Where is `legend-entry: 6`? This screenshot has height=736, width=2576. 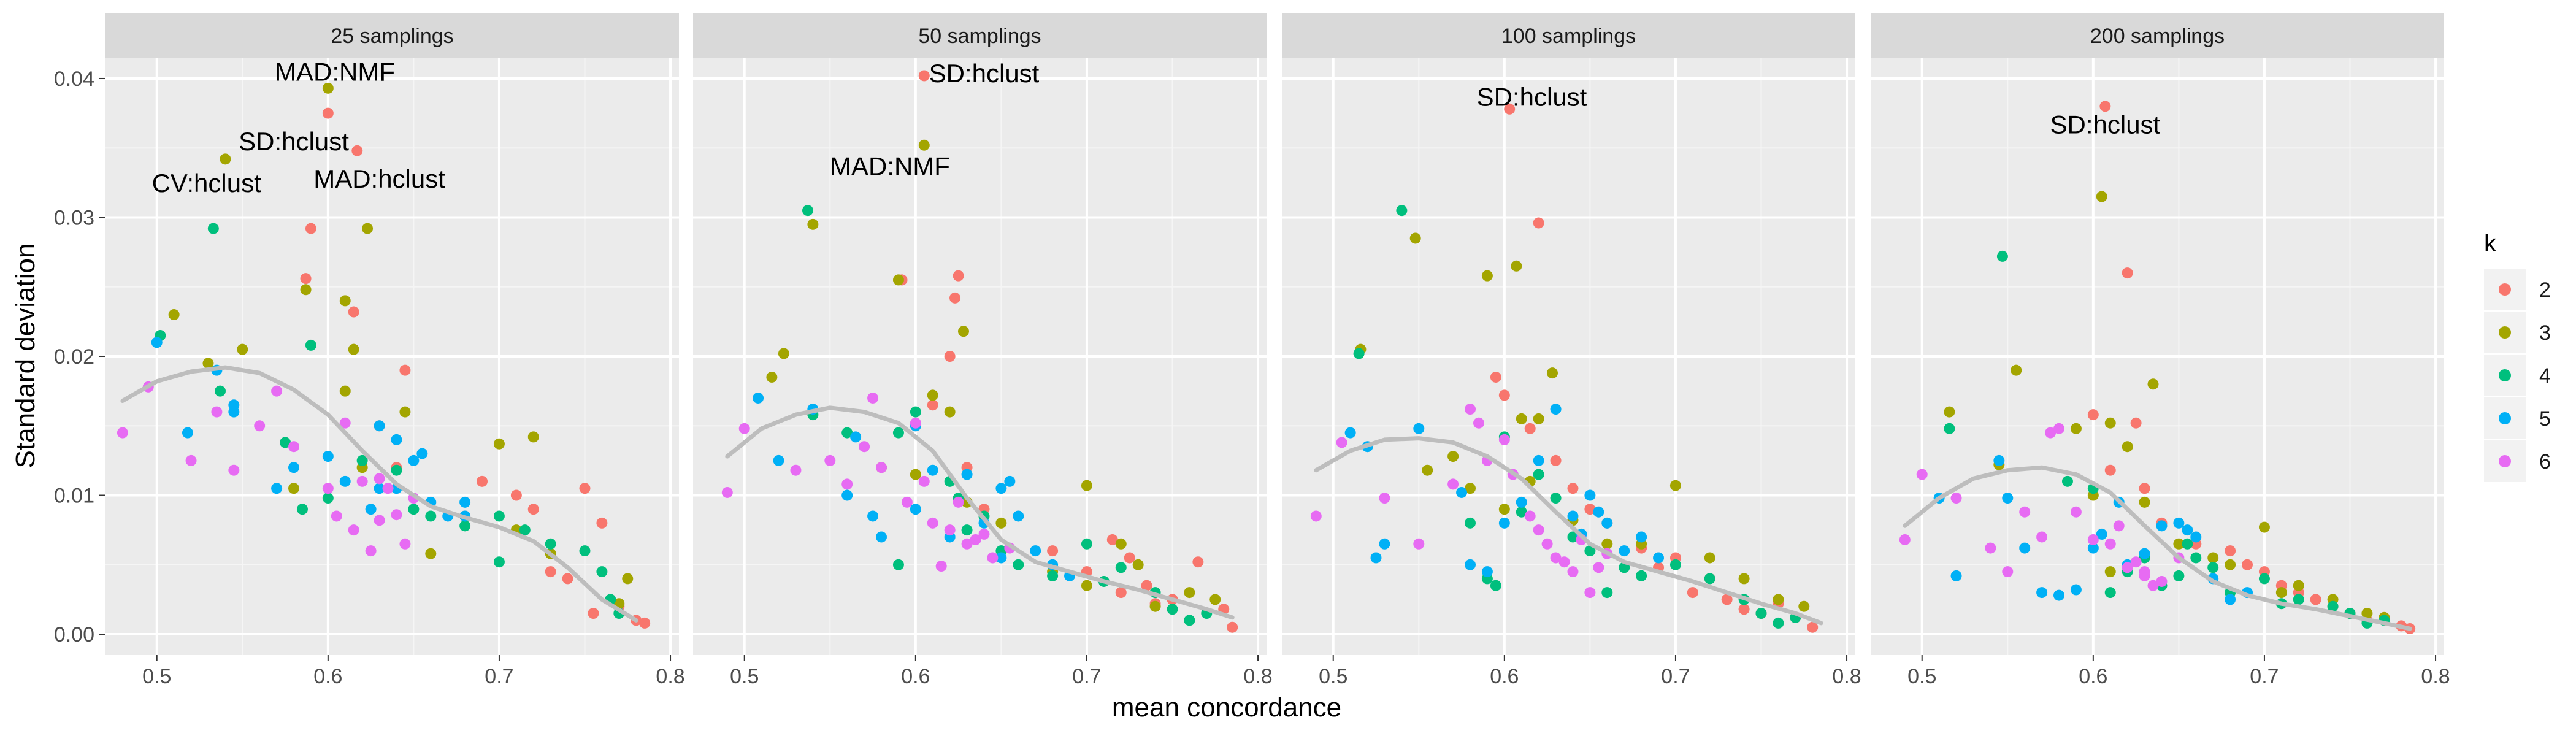
legend-entry: 6 is located at coordinates (2517, 461).